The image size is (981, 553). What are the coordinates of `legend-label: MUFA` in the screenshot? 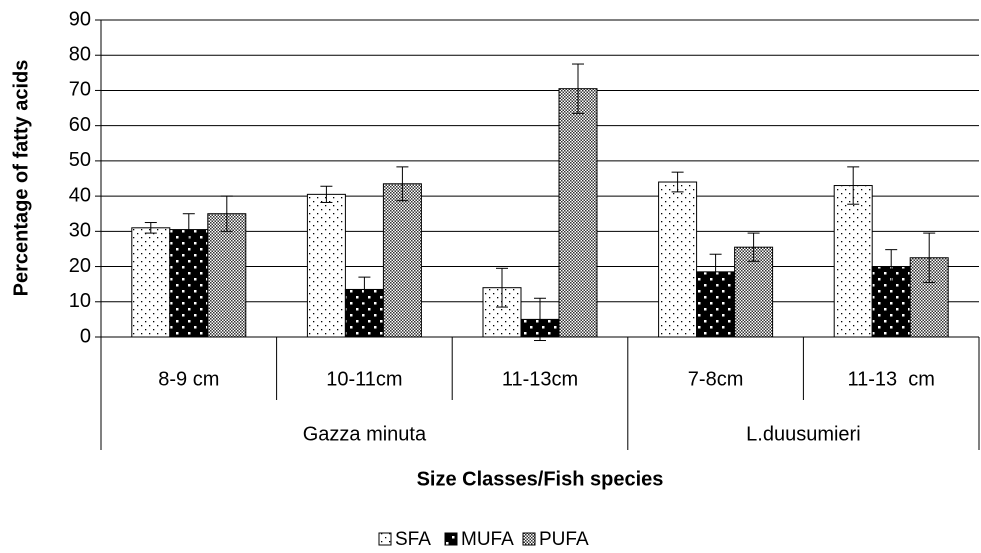 It's located at (487, 539).